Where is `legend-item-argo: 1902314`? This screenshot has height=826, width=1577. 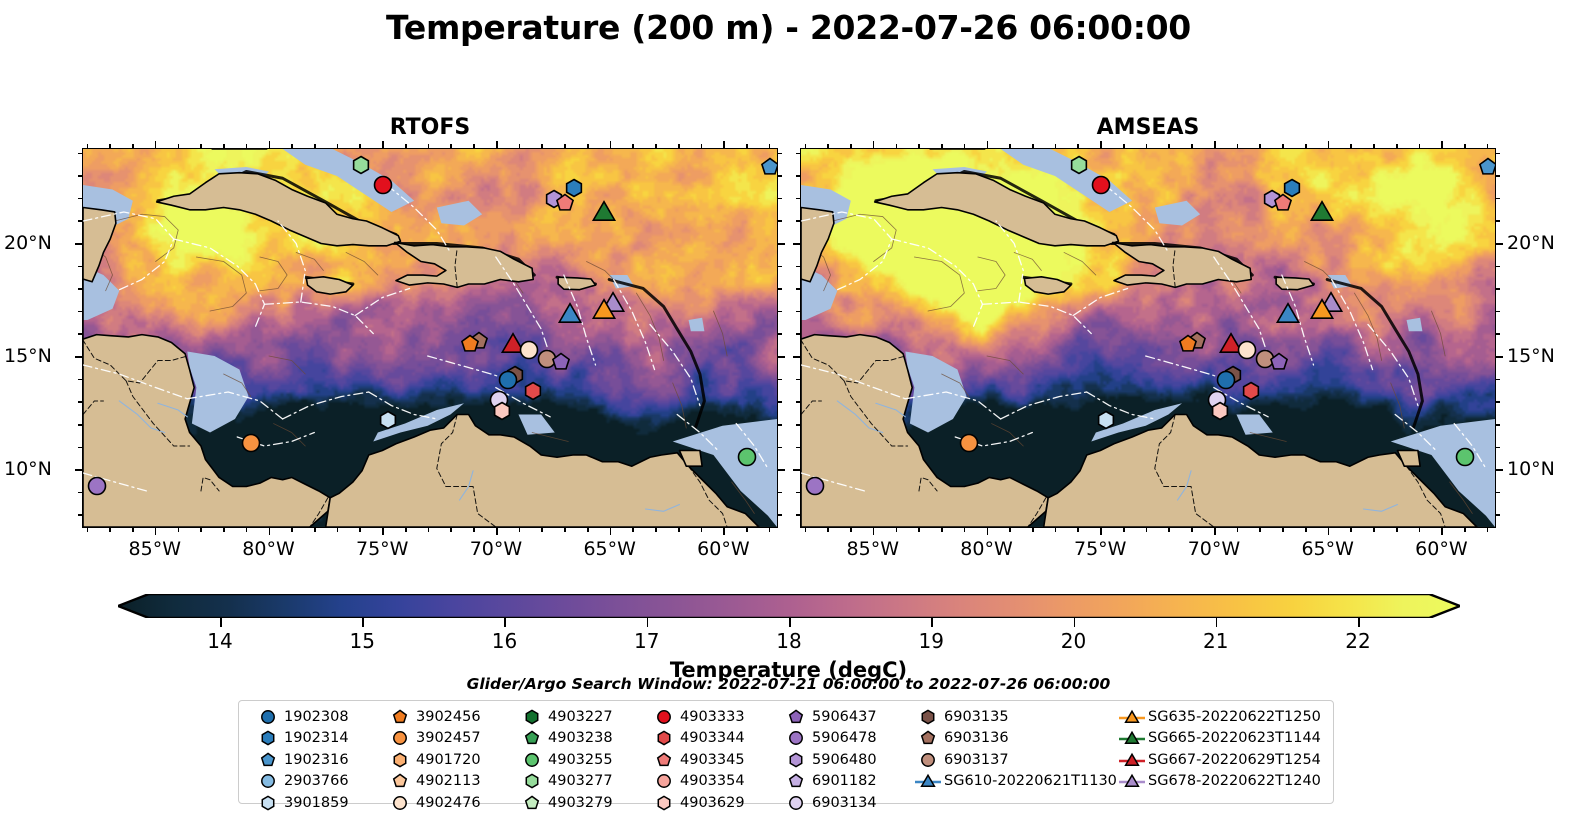 legend-item-argo: 1902314 is located at coordinates (321, 739).